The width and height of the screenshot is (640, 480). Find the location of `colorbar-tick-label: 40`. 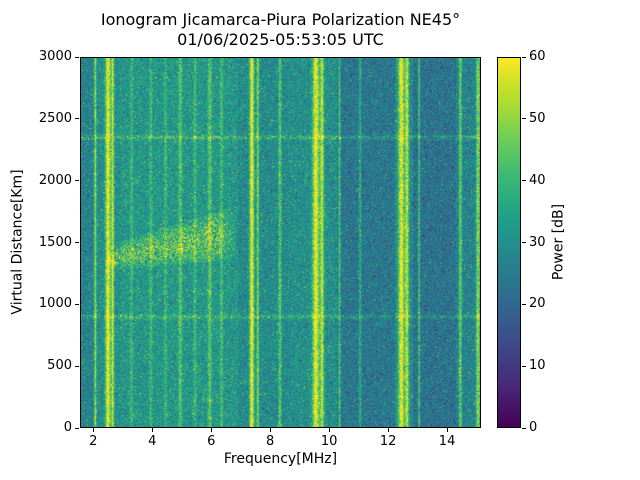

colorbar-tick-label: 40 is located at coordinates (537, 180).